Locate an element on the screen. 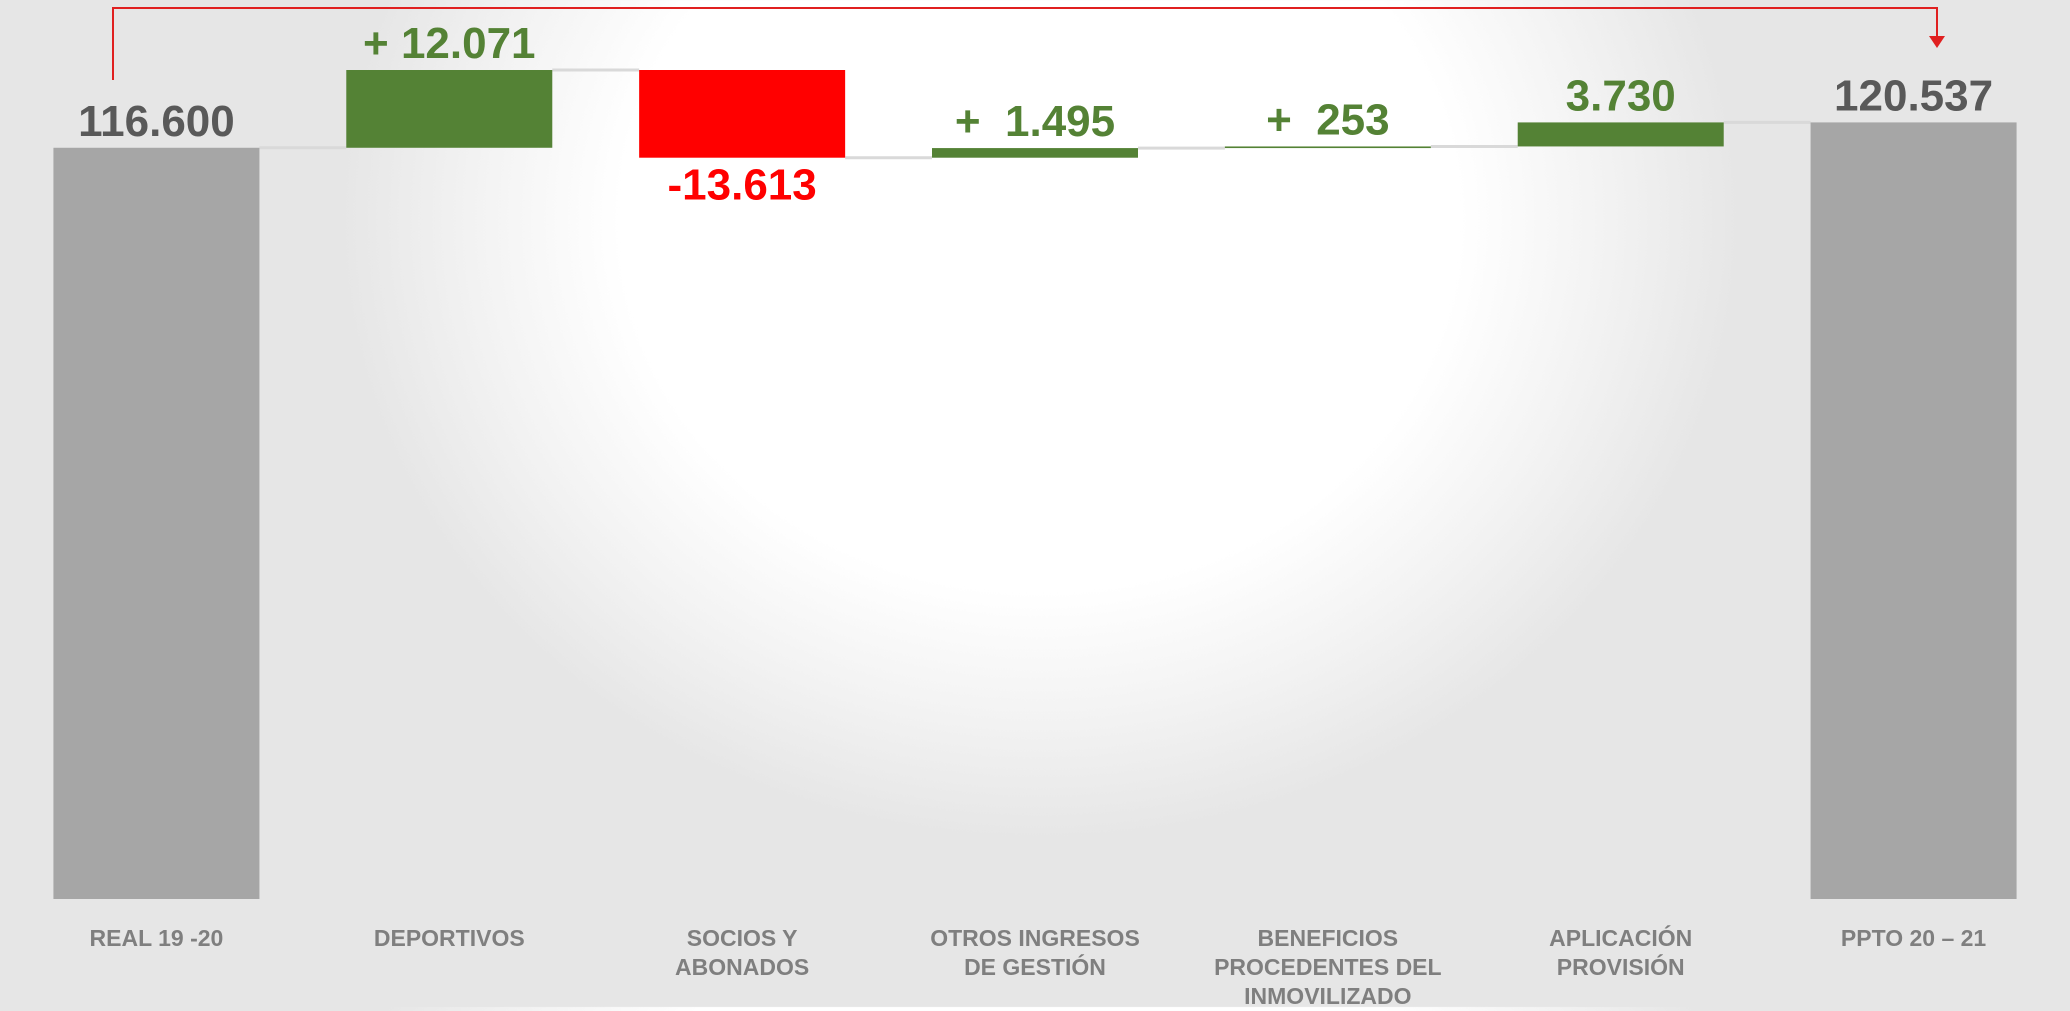 Image resolution: width=2070 pixels, height=1011 pixels. category-label: APLICACIÓN PROVISIÓN is located at coordinates (1621, 952).